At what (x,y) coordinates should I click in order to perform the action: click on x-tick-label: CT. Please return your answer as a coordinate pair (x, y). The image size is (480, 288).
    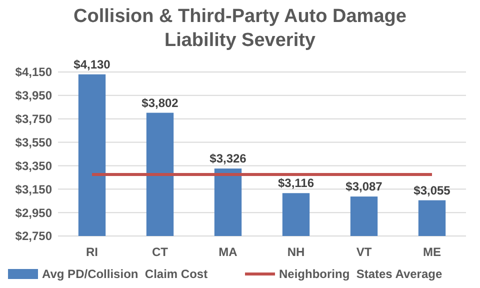
    Looking at the image, I should click on (160, 252).